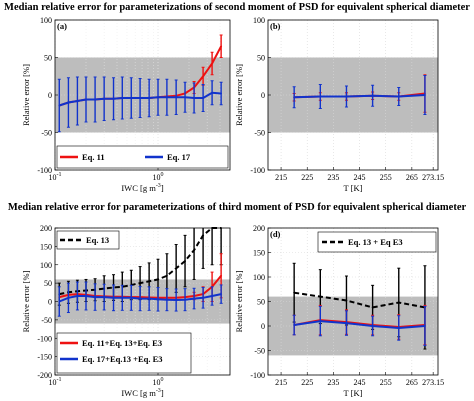  I want to click on x-tick-label: 255, so click(386, 382).